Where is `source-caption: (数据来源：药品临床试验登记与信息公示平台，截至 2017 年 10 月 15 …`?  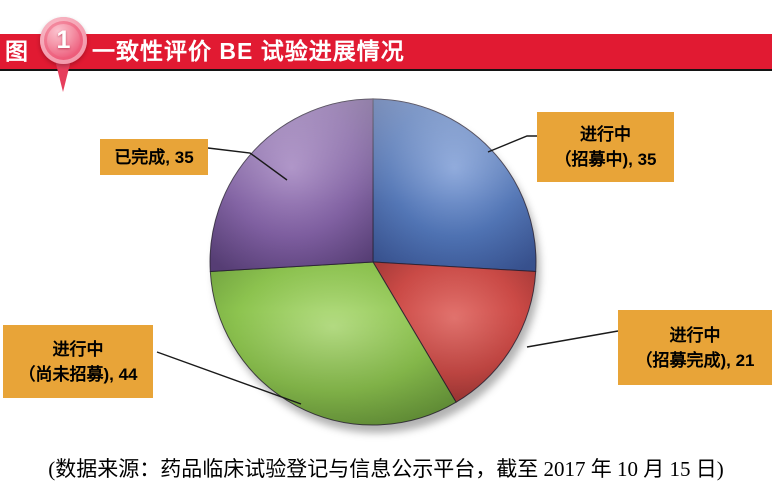 source-caption: (数据来源：药品临床试验登记与信息公示平台，截至 2017 年 10 月 15 … is located at coordinates (386, 469).